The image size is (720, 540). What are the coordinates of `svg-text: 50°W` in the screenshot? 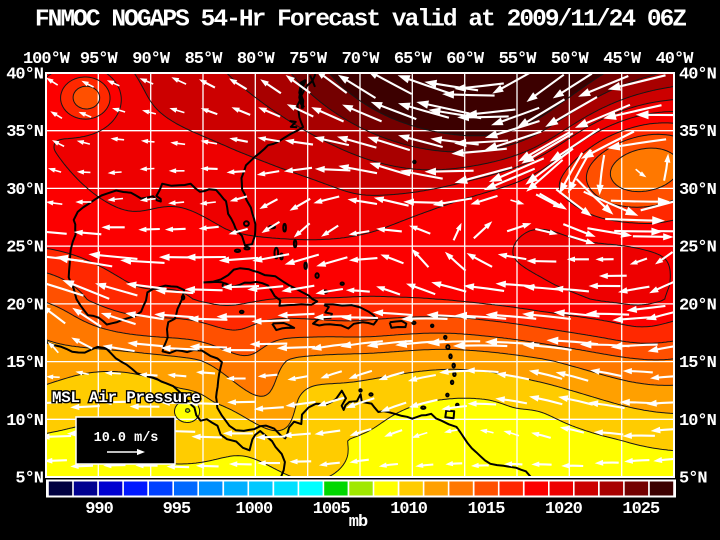 It's located at (570, 59).